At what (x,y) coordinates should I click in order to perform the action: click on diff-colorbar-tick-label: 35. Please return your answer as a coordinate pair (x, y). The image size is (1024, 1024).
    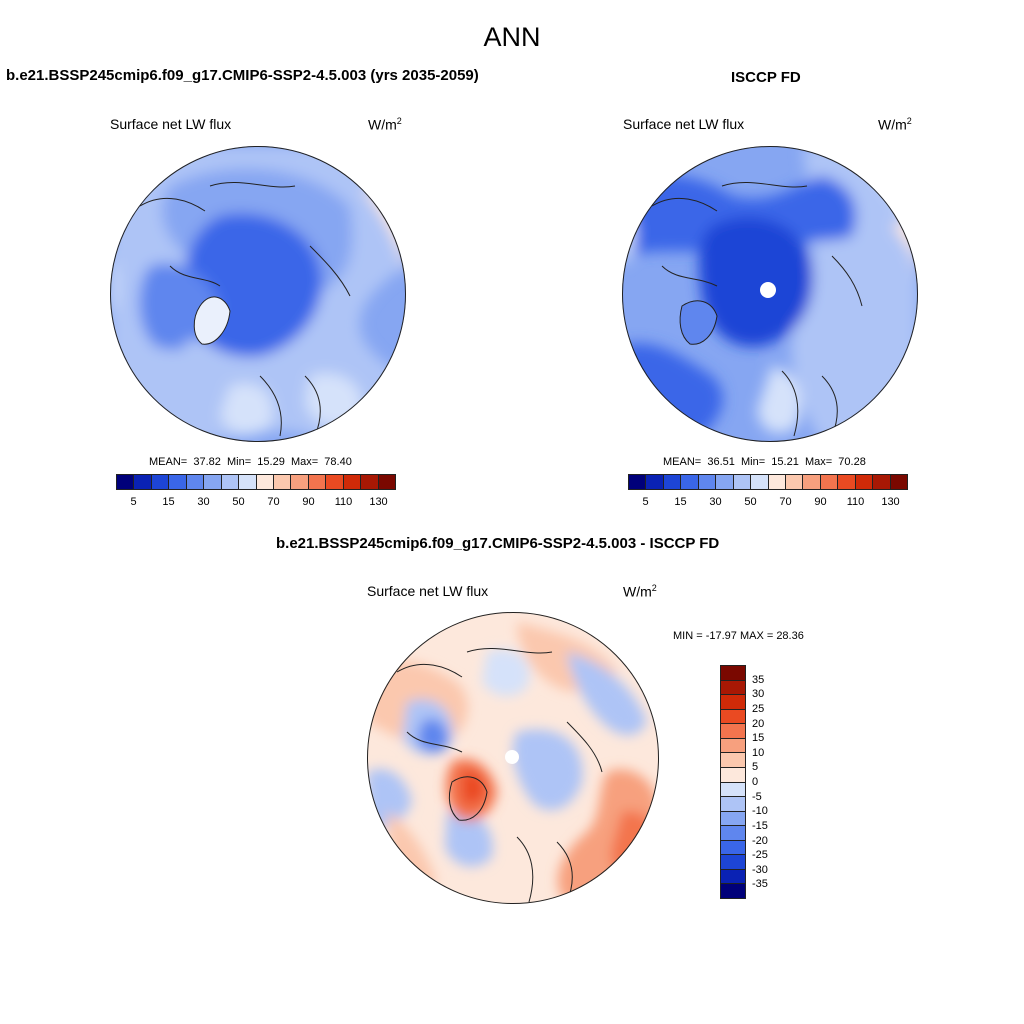
    Looking at the image, I should click on (758, 679).